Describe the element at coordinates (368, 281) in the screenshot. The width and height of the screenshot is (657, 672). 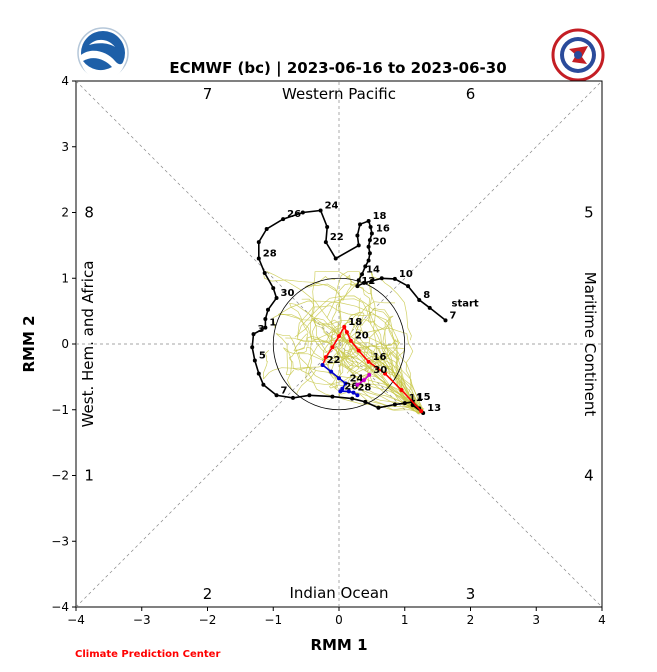
I see `observed-day-label: 12` at that location.